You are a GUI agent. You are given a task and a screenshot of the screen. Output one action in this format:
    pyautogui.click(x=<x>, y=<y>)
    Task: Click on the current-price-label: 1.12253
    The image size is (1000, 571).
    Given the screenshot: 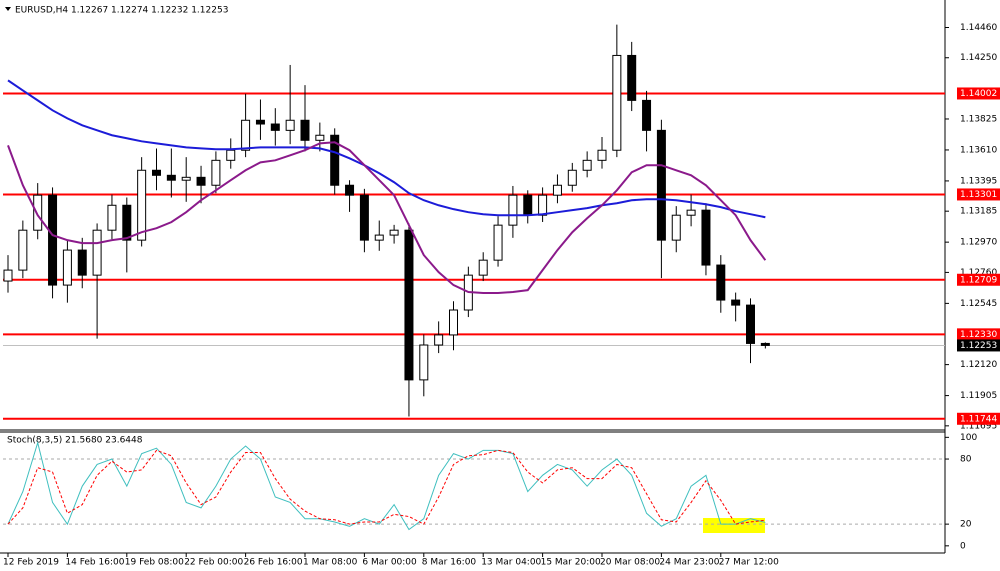 What is the action you would take?
    pyautogui.click(x=978, y=346)
    